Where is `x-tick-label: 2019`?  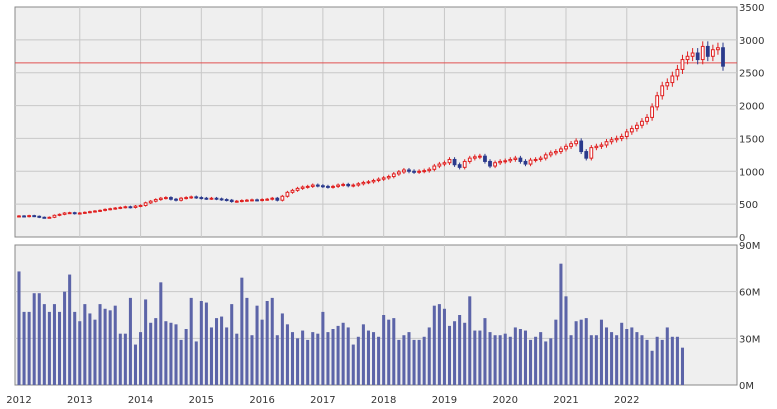
x-tick-label: 2019 is located at coordinates (444, 400).